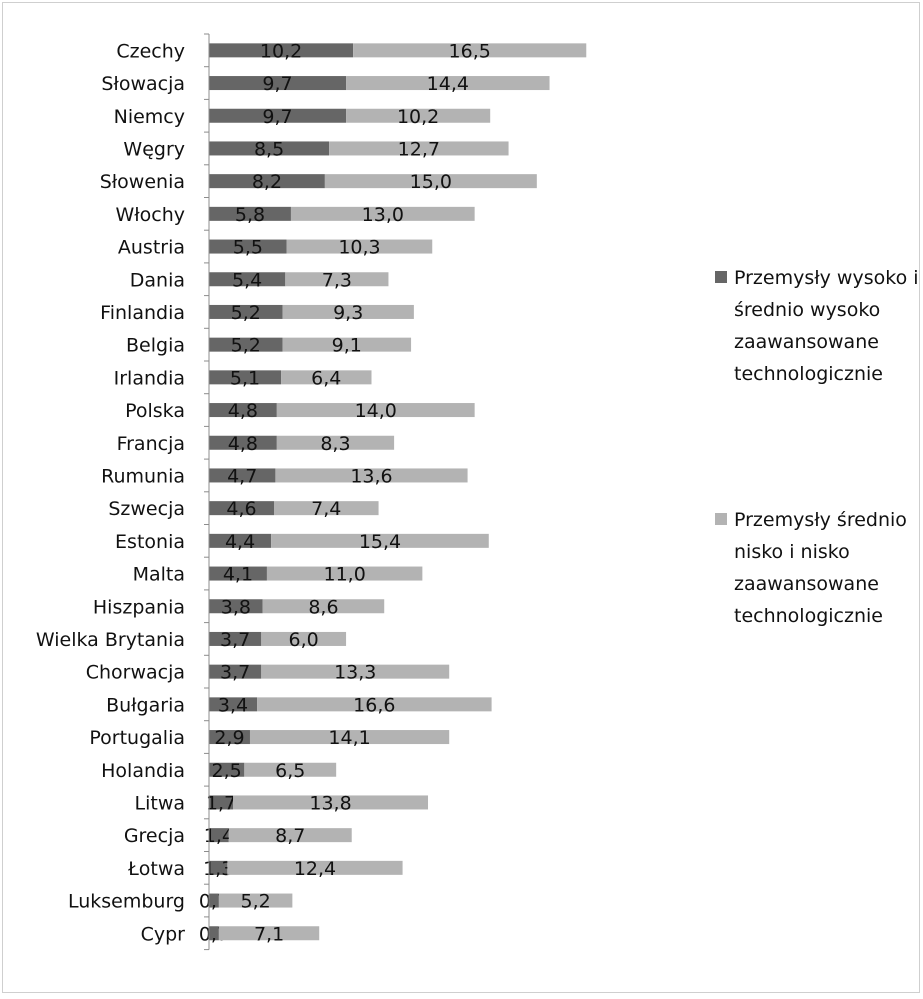  I want to click on data-label-high-tech: 2,9, so click(229, 738).